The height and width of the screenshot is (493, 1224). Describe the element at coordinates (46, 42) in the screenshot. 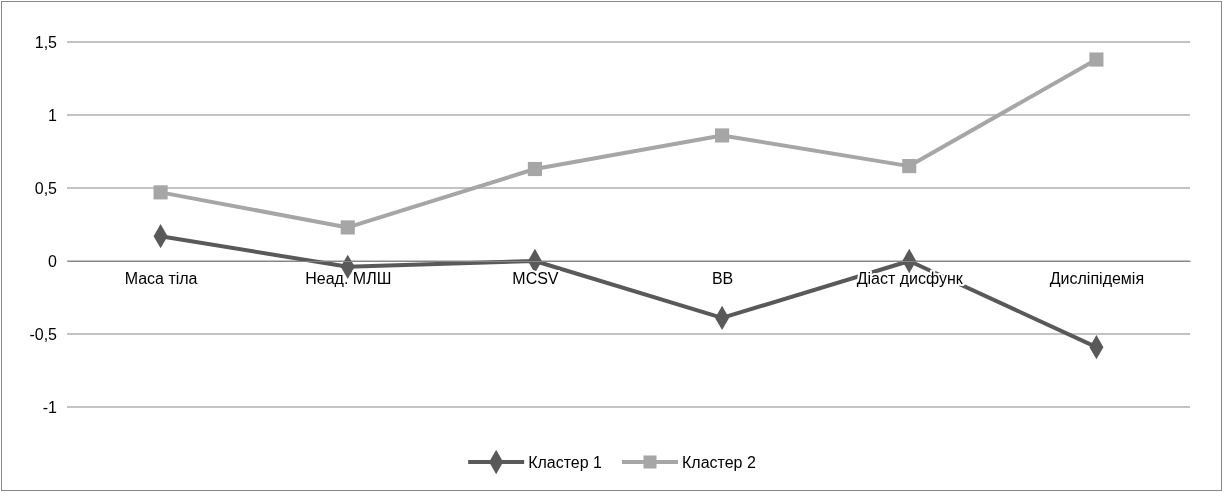

I see `y-tick-label: 1,5` at that location.